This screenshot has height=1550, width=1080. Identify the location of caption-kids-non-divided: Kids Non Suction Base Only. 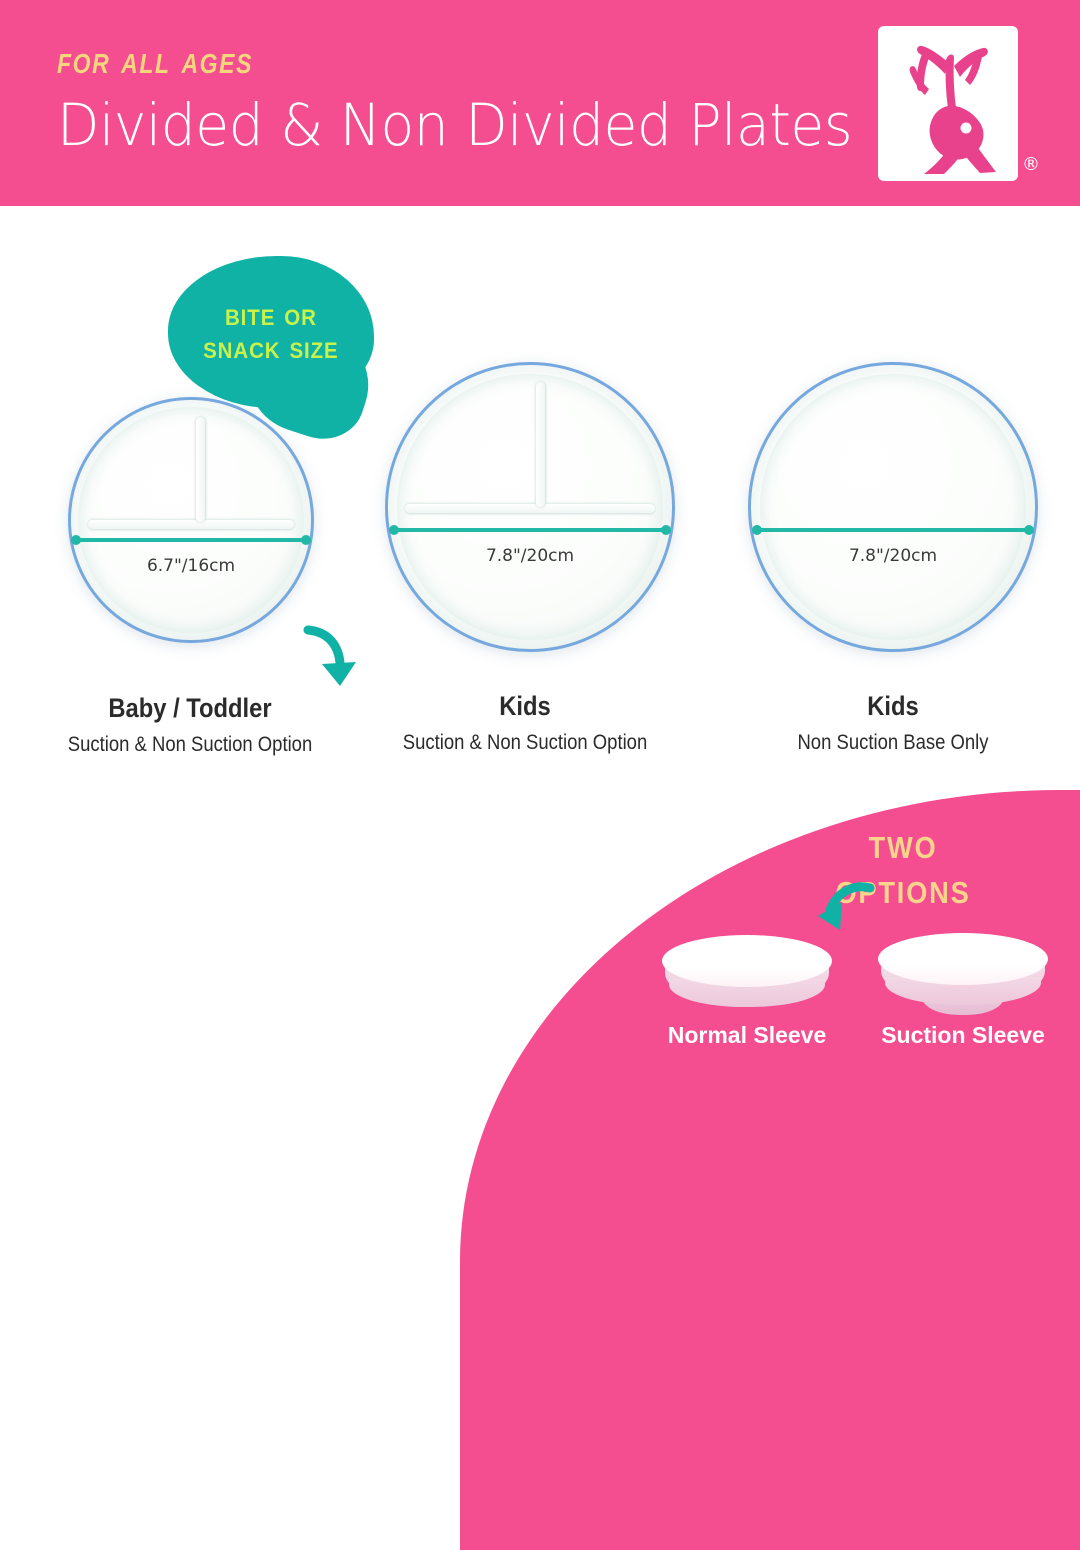
(881, 723).